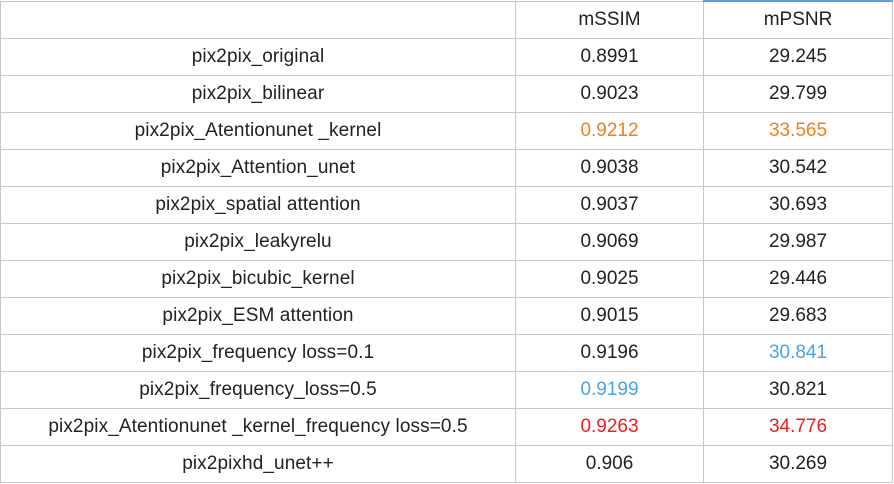  I want to click on table-row: pix2pix_leakyrelu 0.9069 29.987, so click(446, 242).